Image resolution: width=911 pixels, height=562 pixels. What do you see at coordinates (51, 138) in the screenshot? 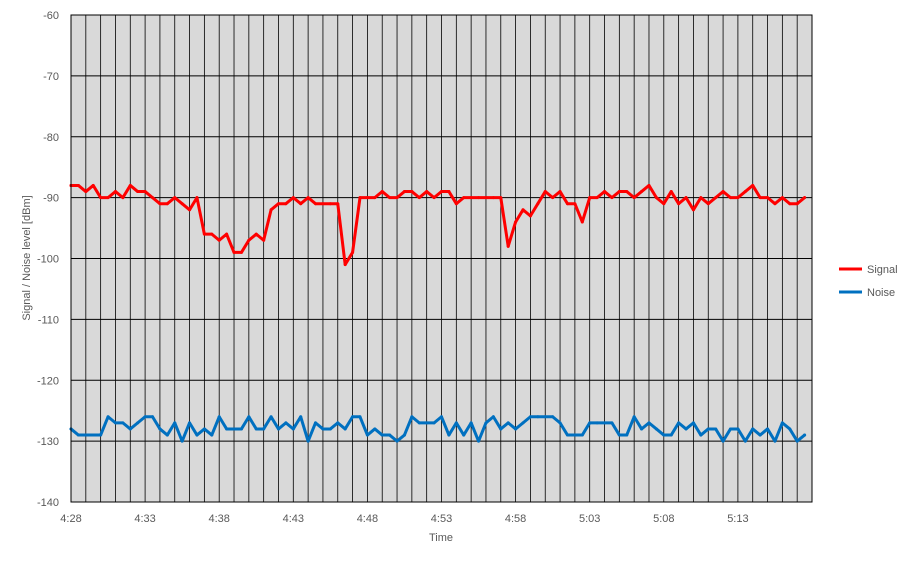
I see `y-tick-label: -80` at bounding box center [51, 138].